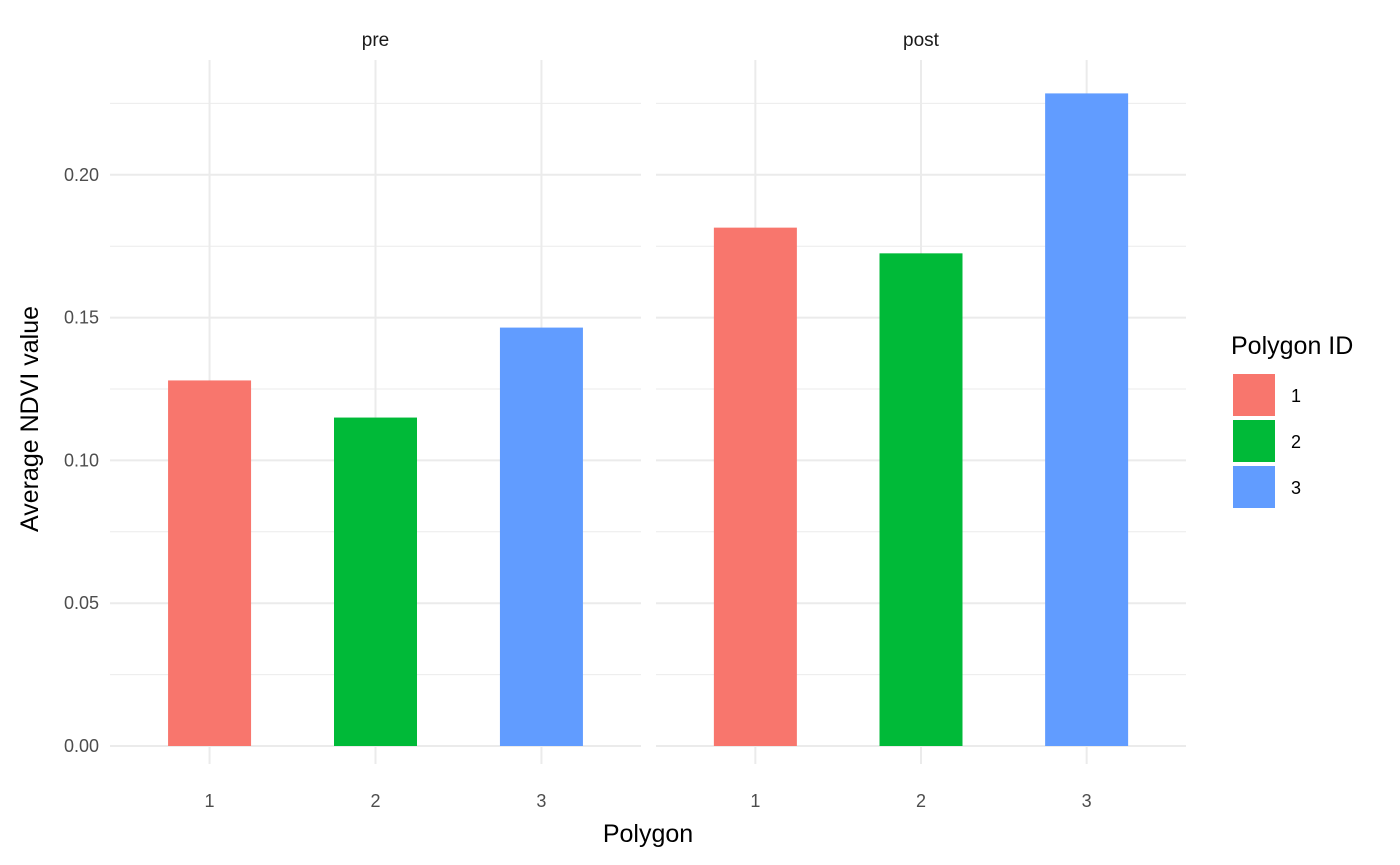 The image size is (1400, 865). I want to click on x-axis-title: Polygon, so click(648, 834).